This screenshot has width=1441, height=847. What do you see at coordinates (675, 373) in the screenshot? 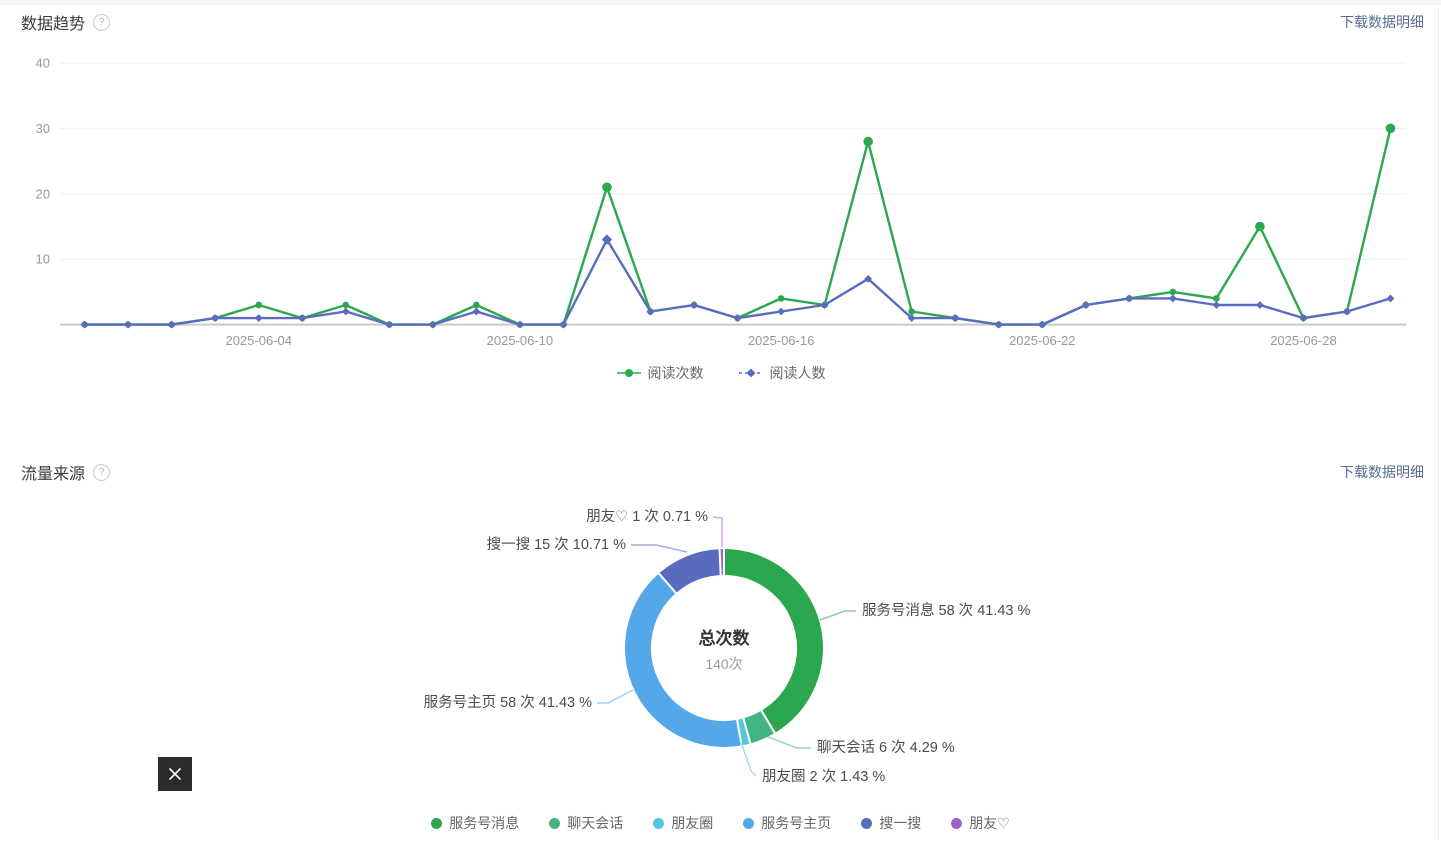
I see `trend-legend-label: 阅读次数` at bounding box center [675, 373].